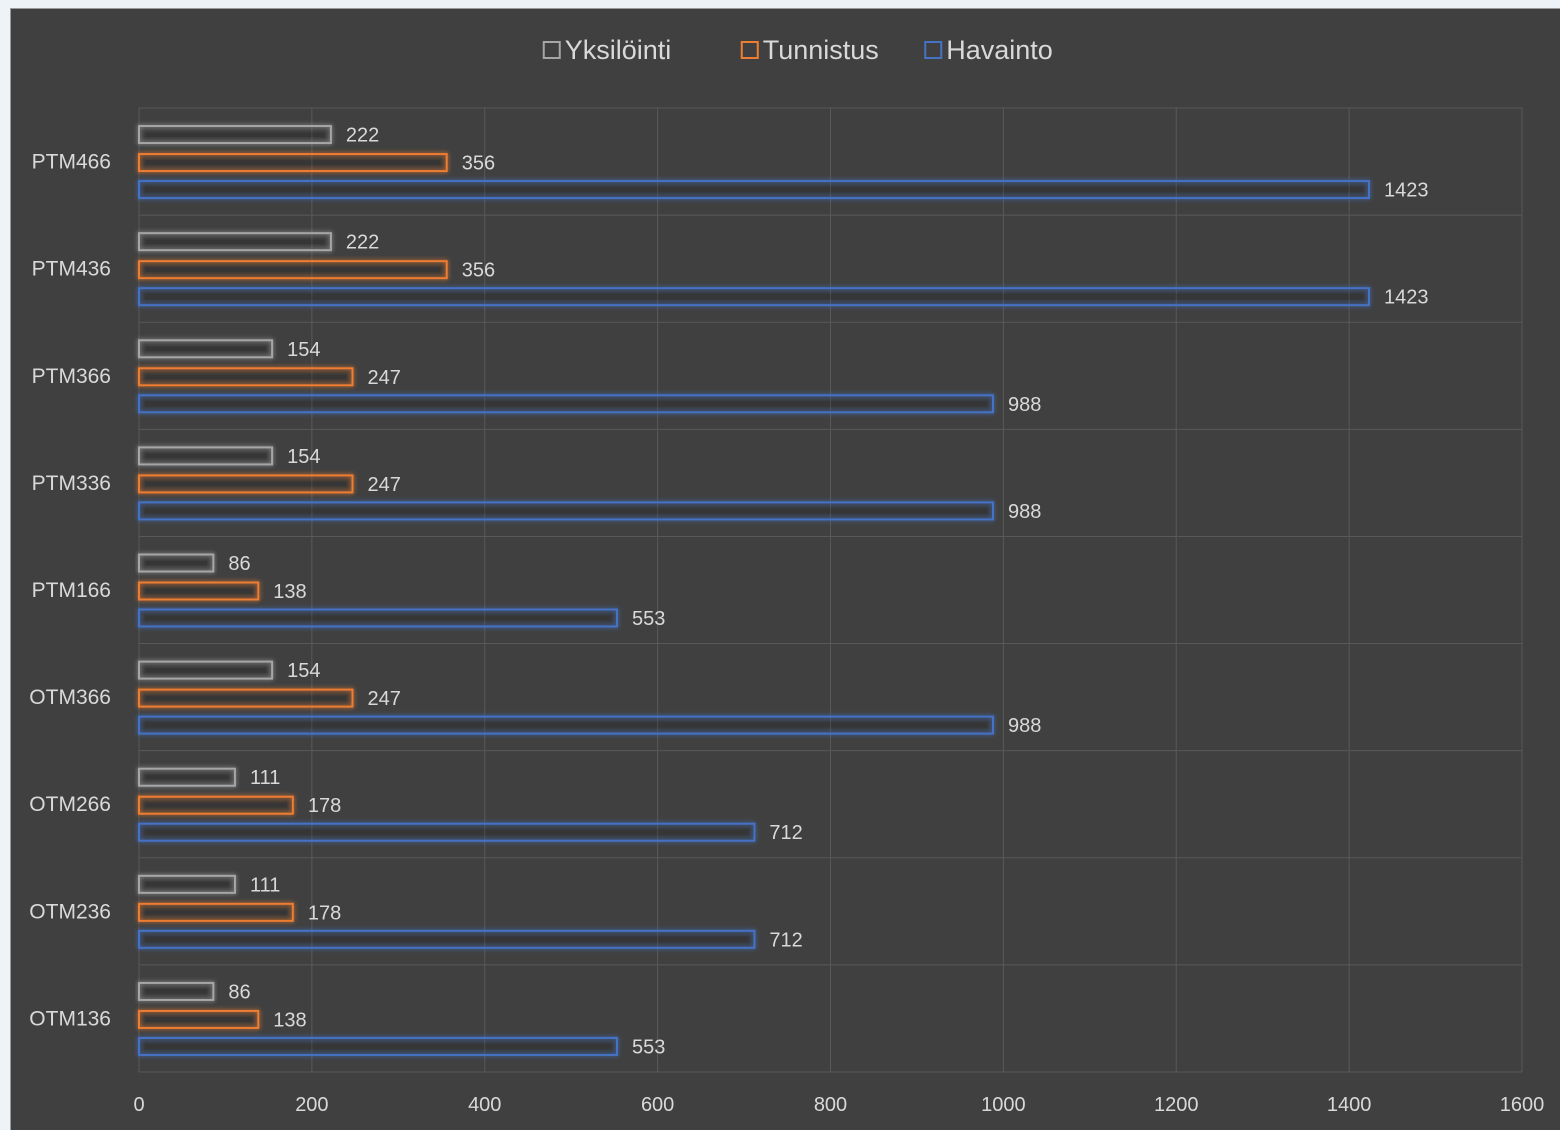 This screenshot has height=1130, width=1560. What do you see at coordinates (657, 1105) in the screenshot?
I see `x-tick-label: 600` at bounding box center [657, 1105].